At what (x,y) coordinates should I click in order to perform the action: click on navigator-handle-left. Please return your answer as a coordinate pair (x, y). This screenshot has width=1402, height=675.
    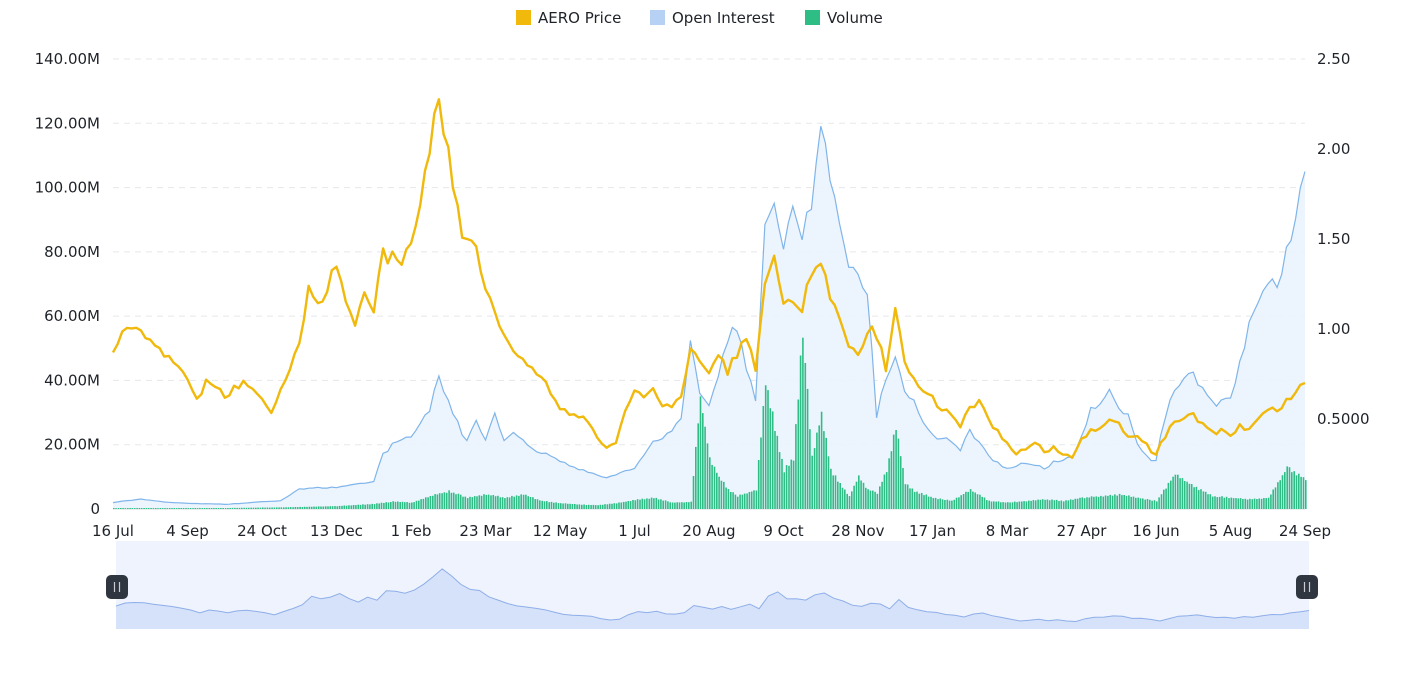
    Looking at the image, I should click on (117, 587).